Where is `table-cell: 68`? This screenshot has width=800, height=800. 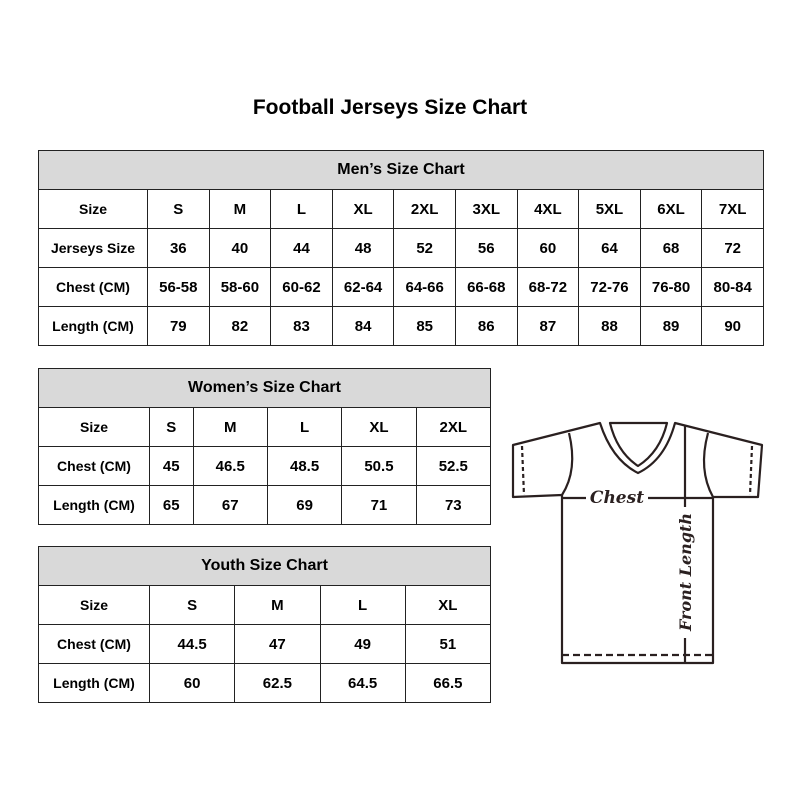
table-cell: 68 is located at coordinates (671, 248).